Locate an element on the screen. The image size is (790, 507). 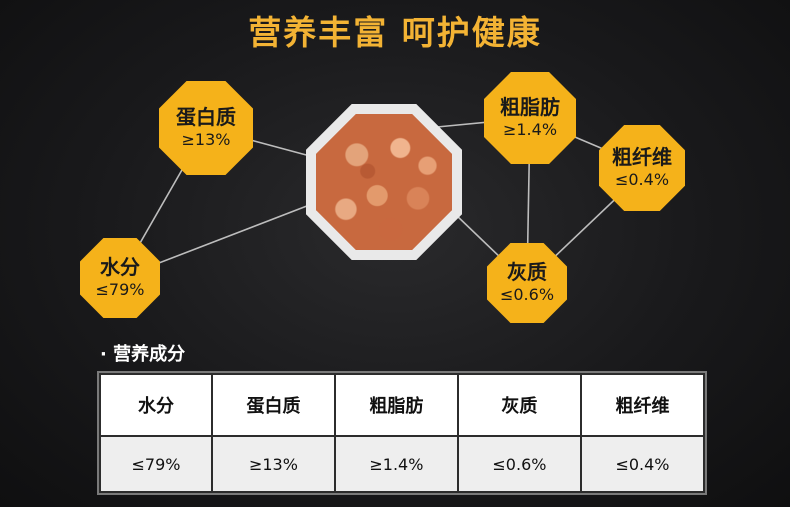
table-header-cell: 粗纤维 is located at coordinates (642, 405).